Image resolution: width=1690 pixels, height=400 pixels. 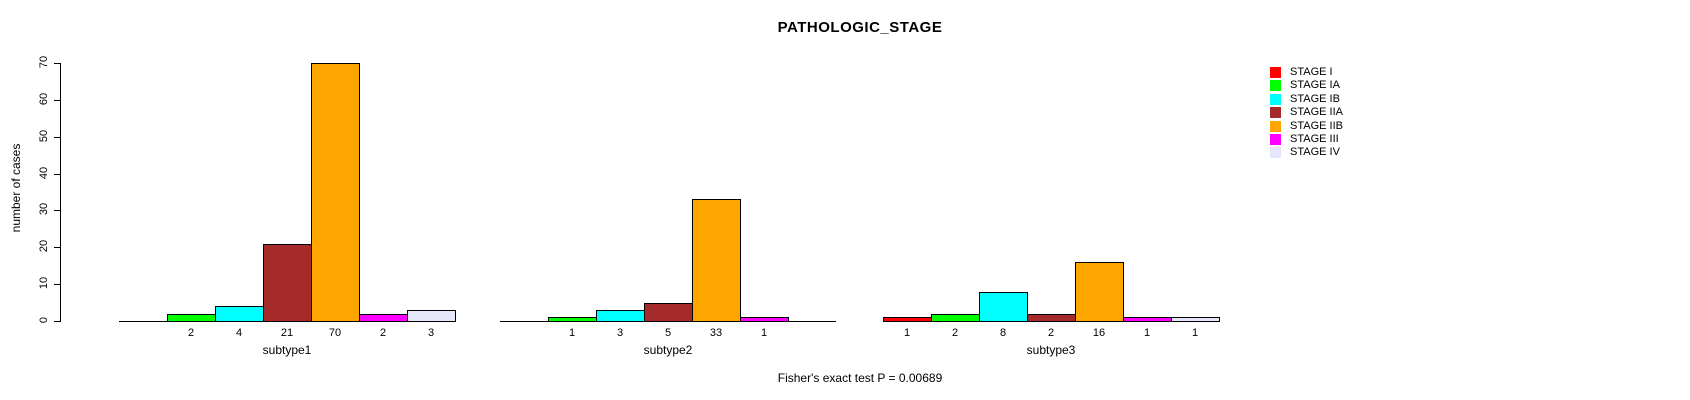 I want to click on group-label-subtype1: subtype1, so click(x=287, y=350).